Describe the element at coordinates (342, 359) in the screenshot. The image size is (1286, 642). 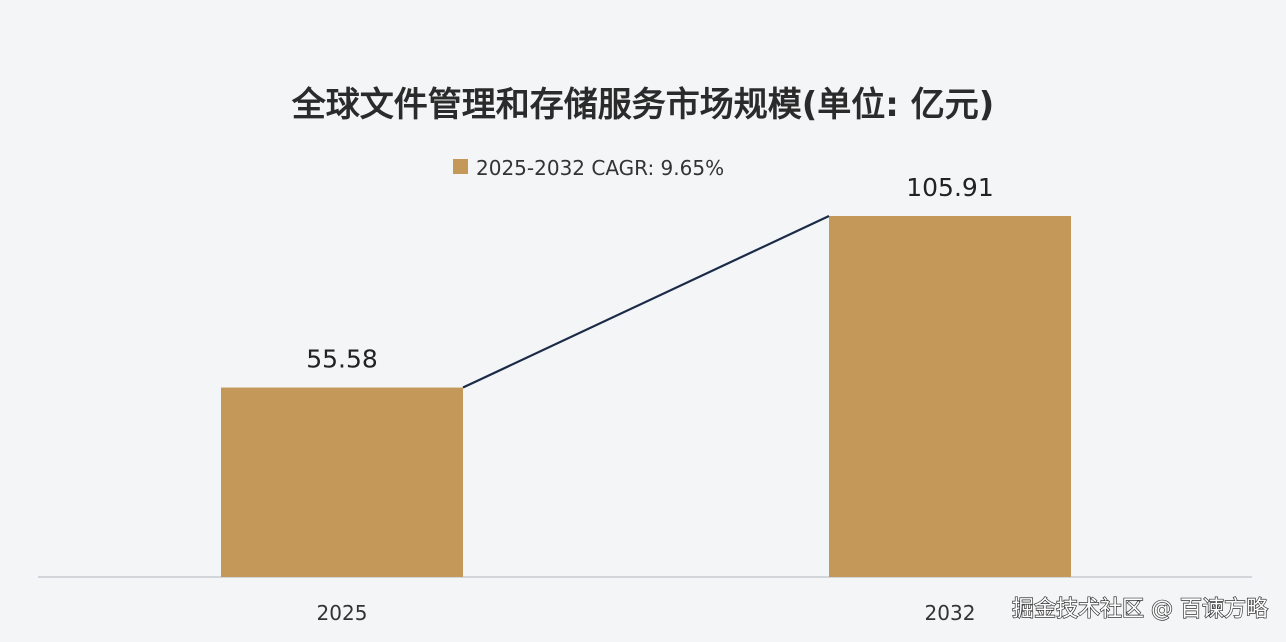
I see `data-label-2025: 55.58` at that location.